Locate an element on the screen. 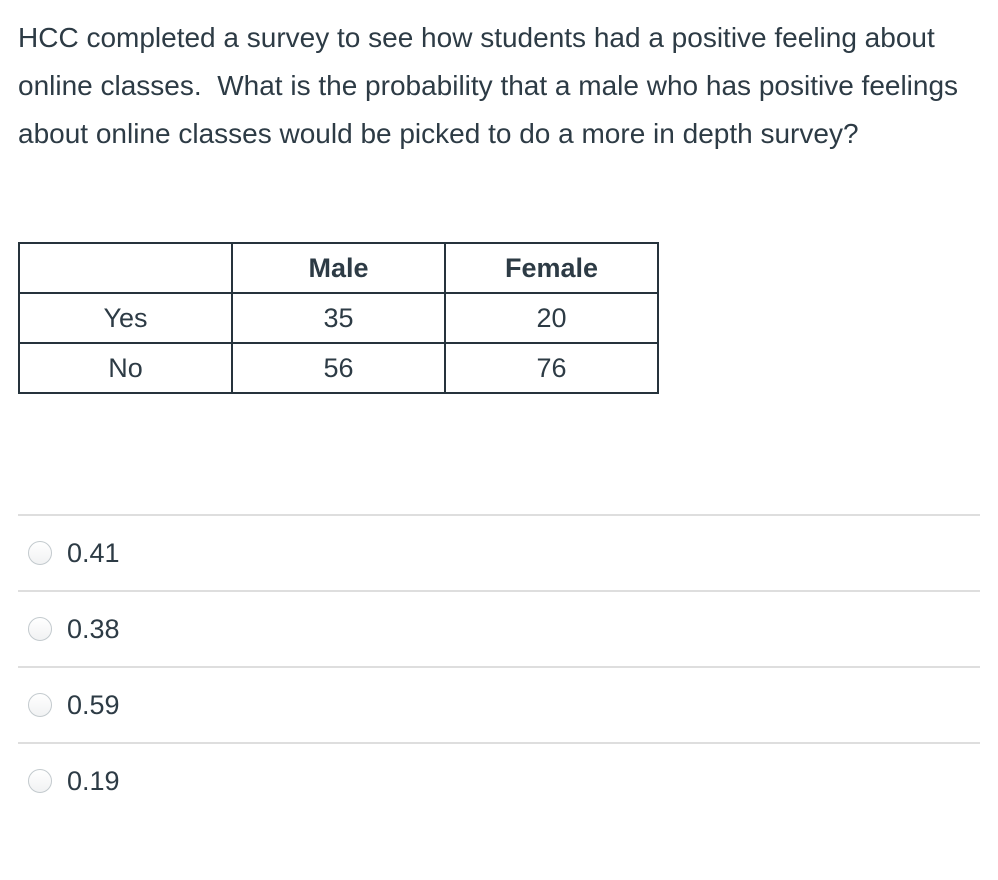 Image resolution: width=998 pixels, height=880 pixels. answer-option-label: 0.19 is located at coordinates (93, 780).